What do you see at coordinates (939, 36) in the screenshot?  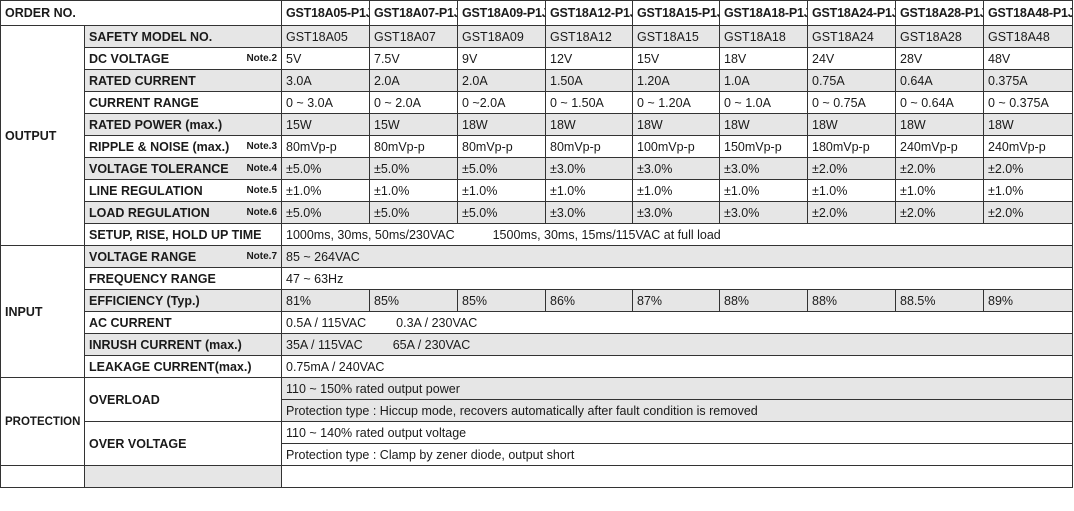 I see `value-cell: GST18A28` at bounding box center [939, 36].